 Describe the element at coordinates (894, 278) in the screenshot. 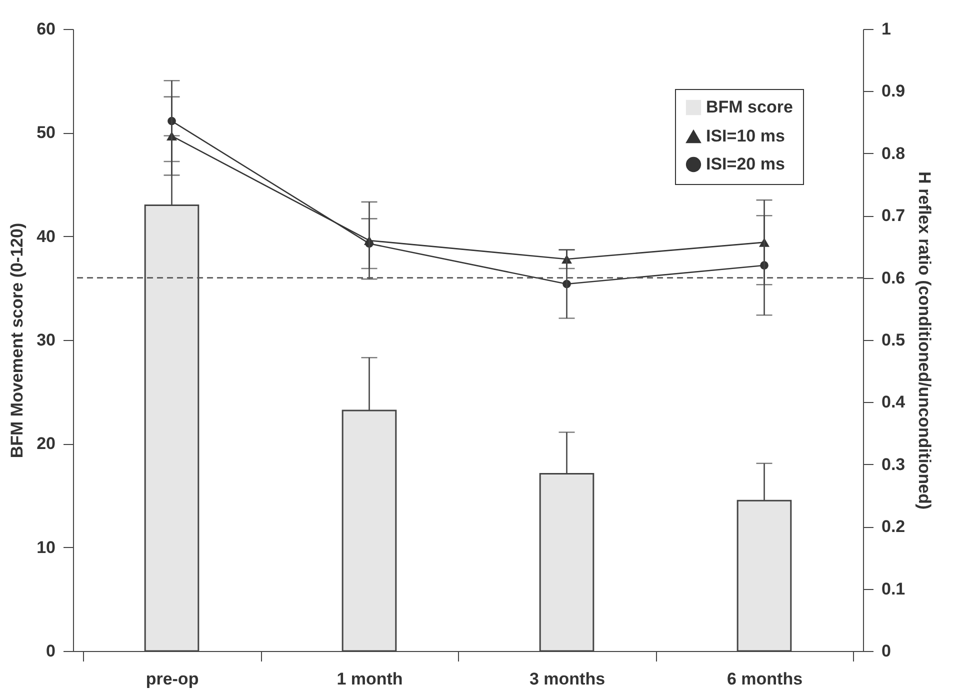

I see `y2-tick-label: 0.6` at that location.